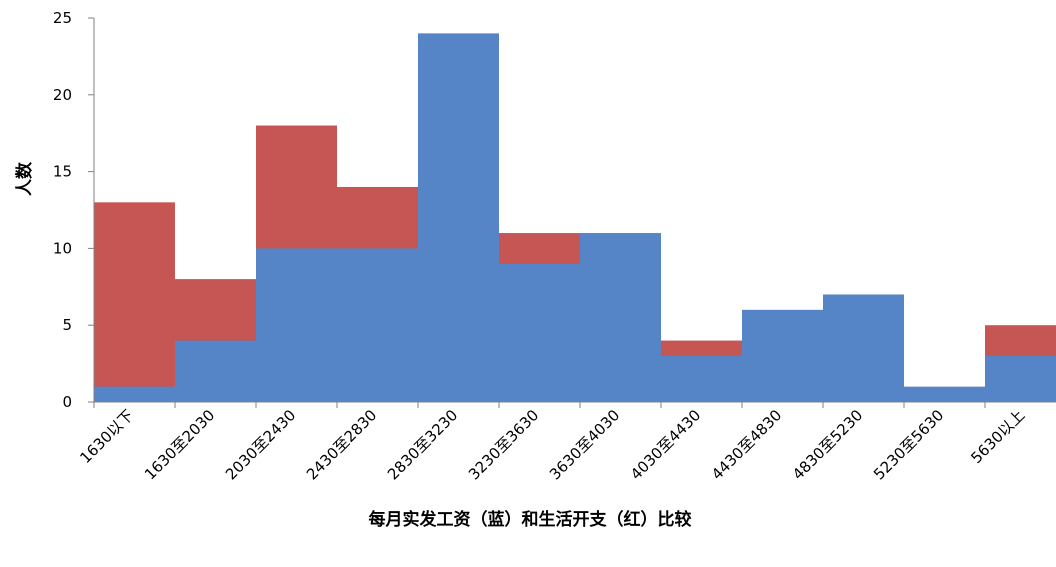  What do you see at coordinates (260, 444) in the screenshot?
I see `x-tick-label: 2030至2430` at bounding box center [260, 444].